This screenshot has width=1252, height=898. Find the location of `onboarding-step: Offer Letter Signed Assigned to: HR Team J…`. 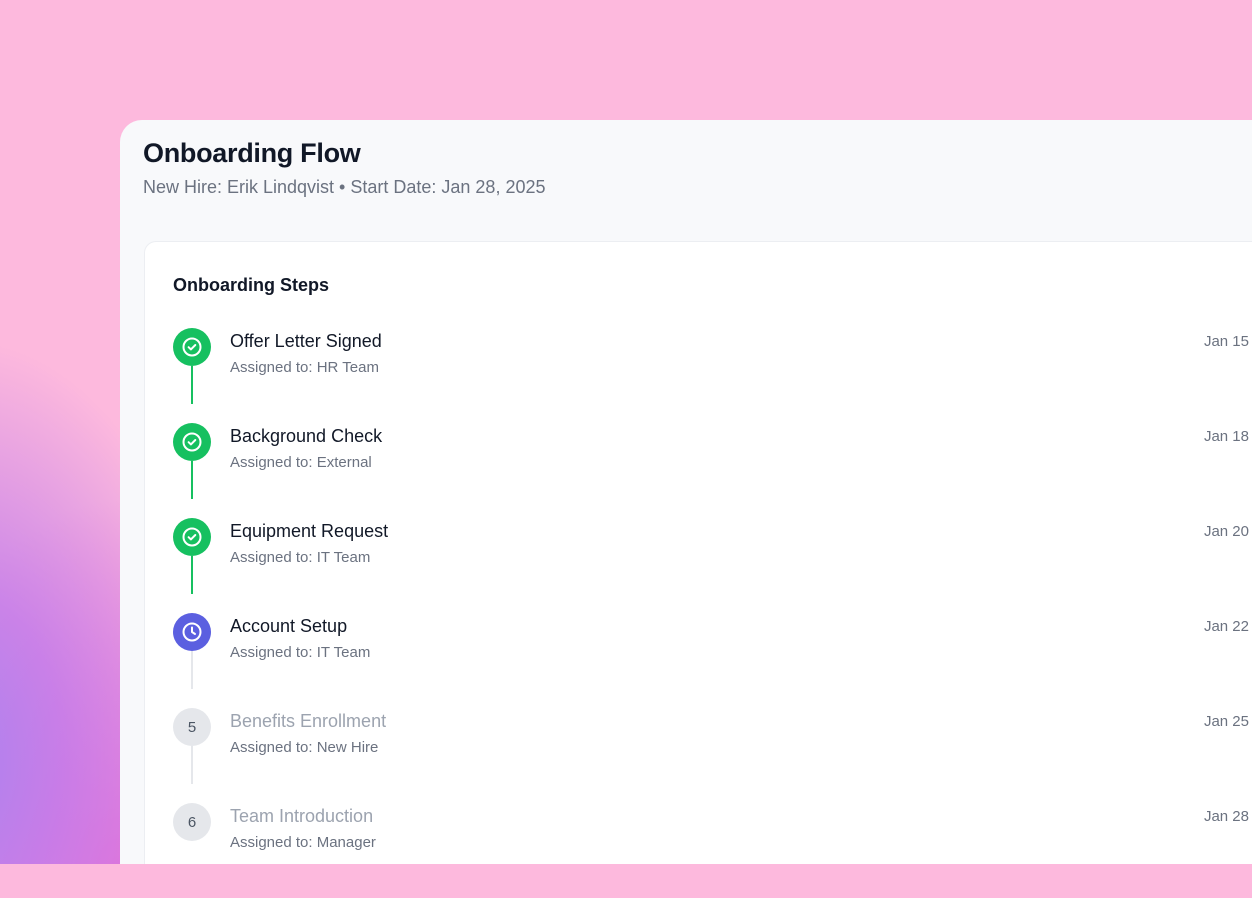

onboarding-step: Offer Letter Signed Assigned to: HR Team J… is located at coordinates (711, 375).